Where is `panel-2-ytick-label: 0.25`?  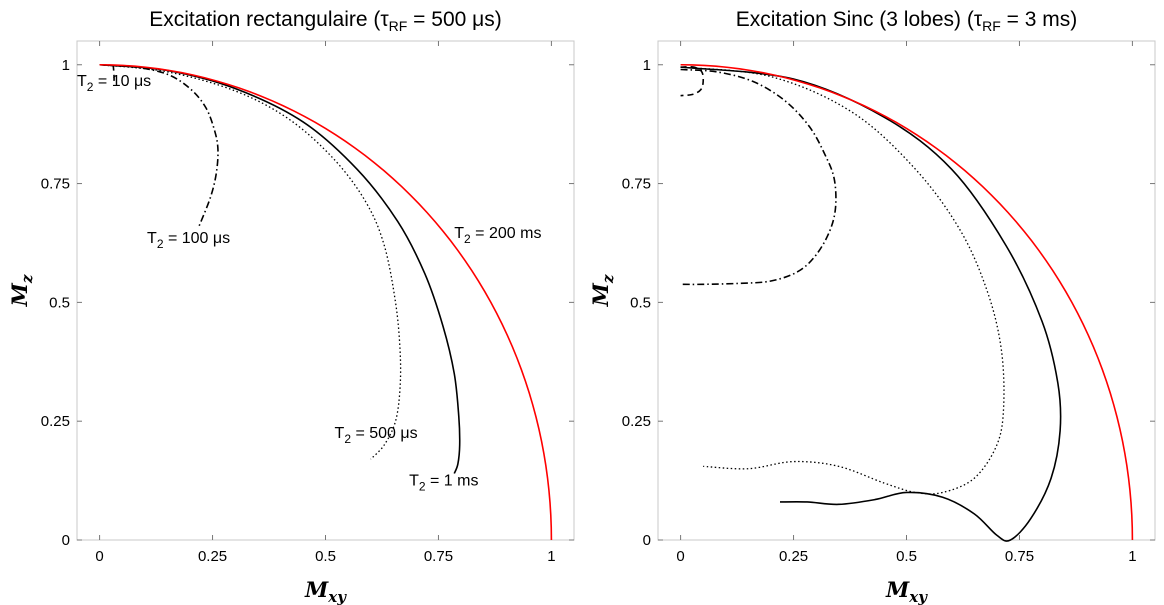 panel-2-ytick-label: 0.25 is located at coordinates (636, 421).